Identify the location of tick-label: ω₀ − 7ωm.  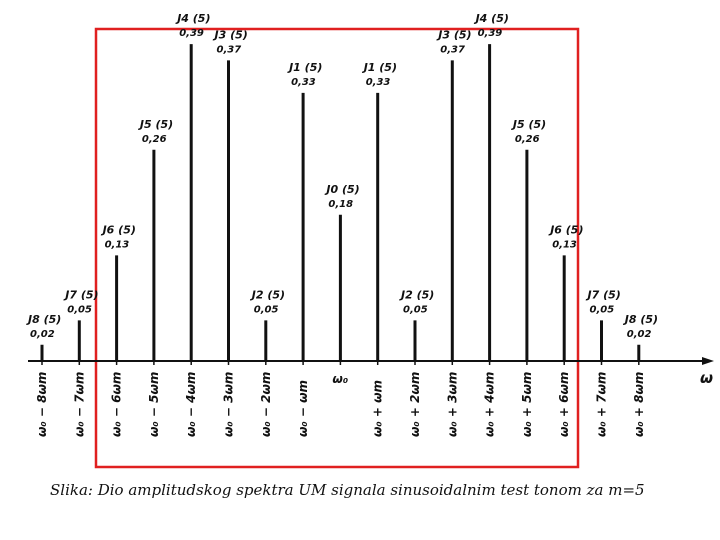
(79, 404).